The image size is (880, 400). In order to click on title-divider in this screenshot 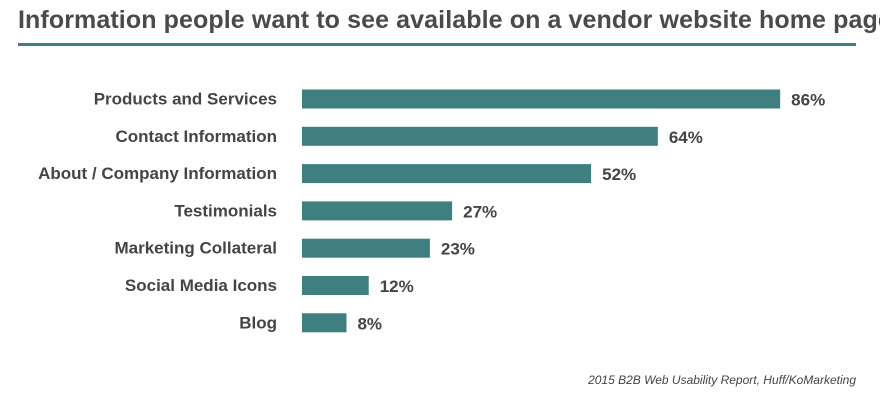, I will do `click(437, 44)`.